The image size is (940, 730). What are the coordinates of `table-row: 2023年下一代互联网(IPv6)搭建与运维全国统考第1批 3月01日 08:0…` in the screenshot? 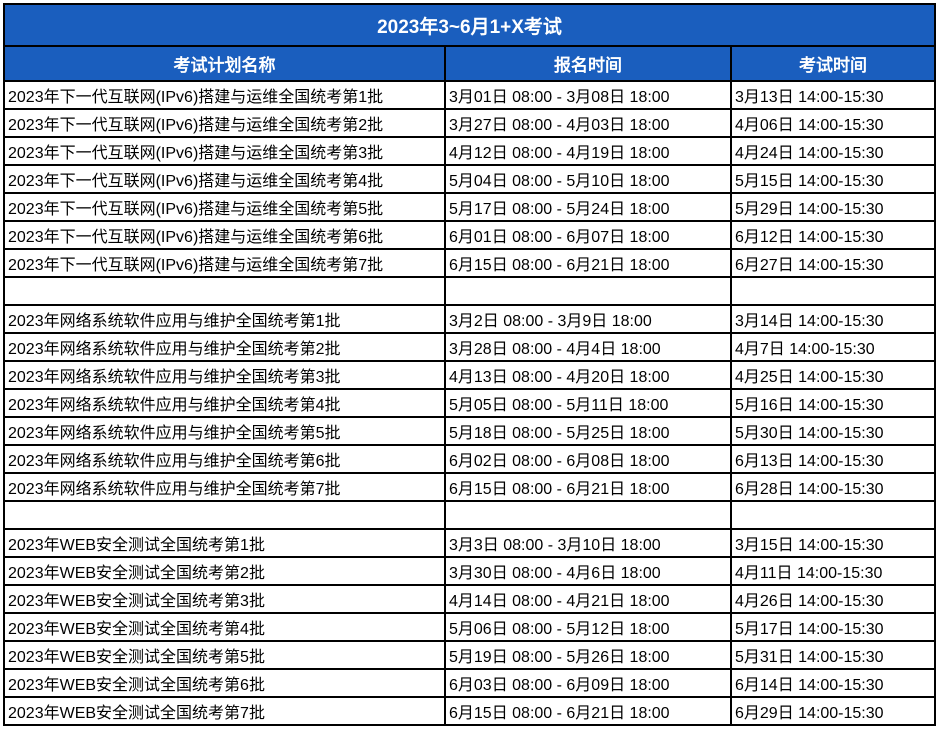 It's located at (470, 95).